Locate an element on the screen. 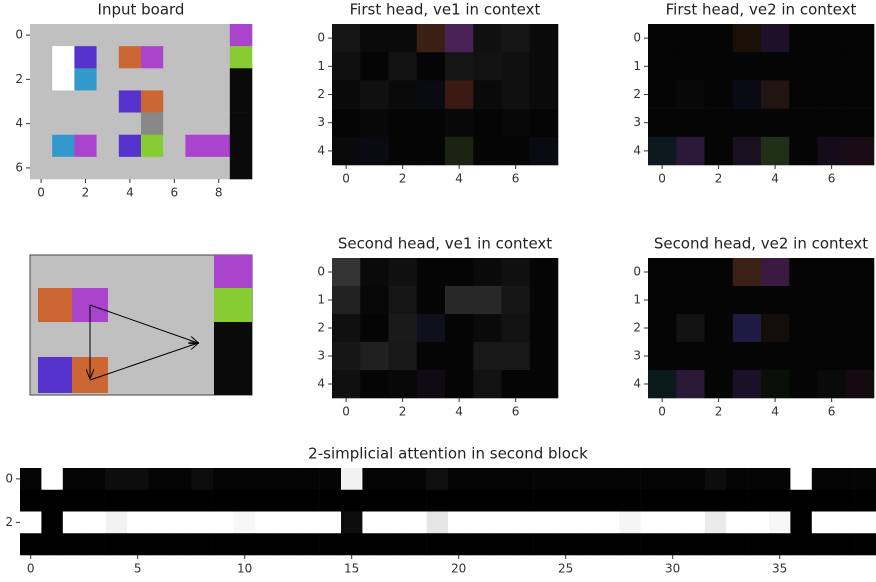  x-tick-label: 5 is located at coordinates (138, 569).